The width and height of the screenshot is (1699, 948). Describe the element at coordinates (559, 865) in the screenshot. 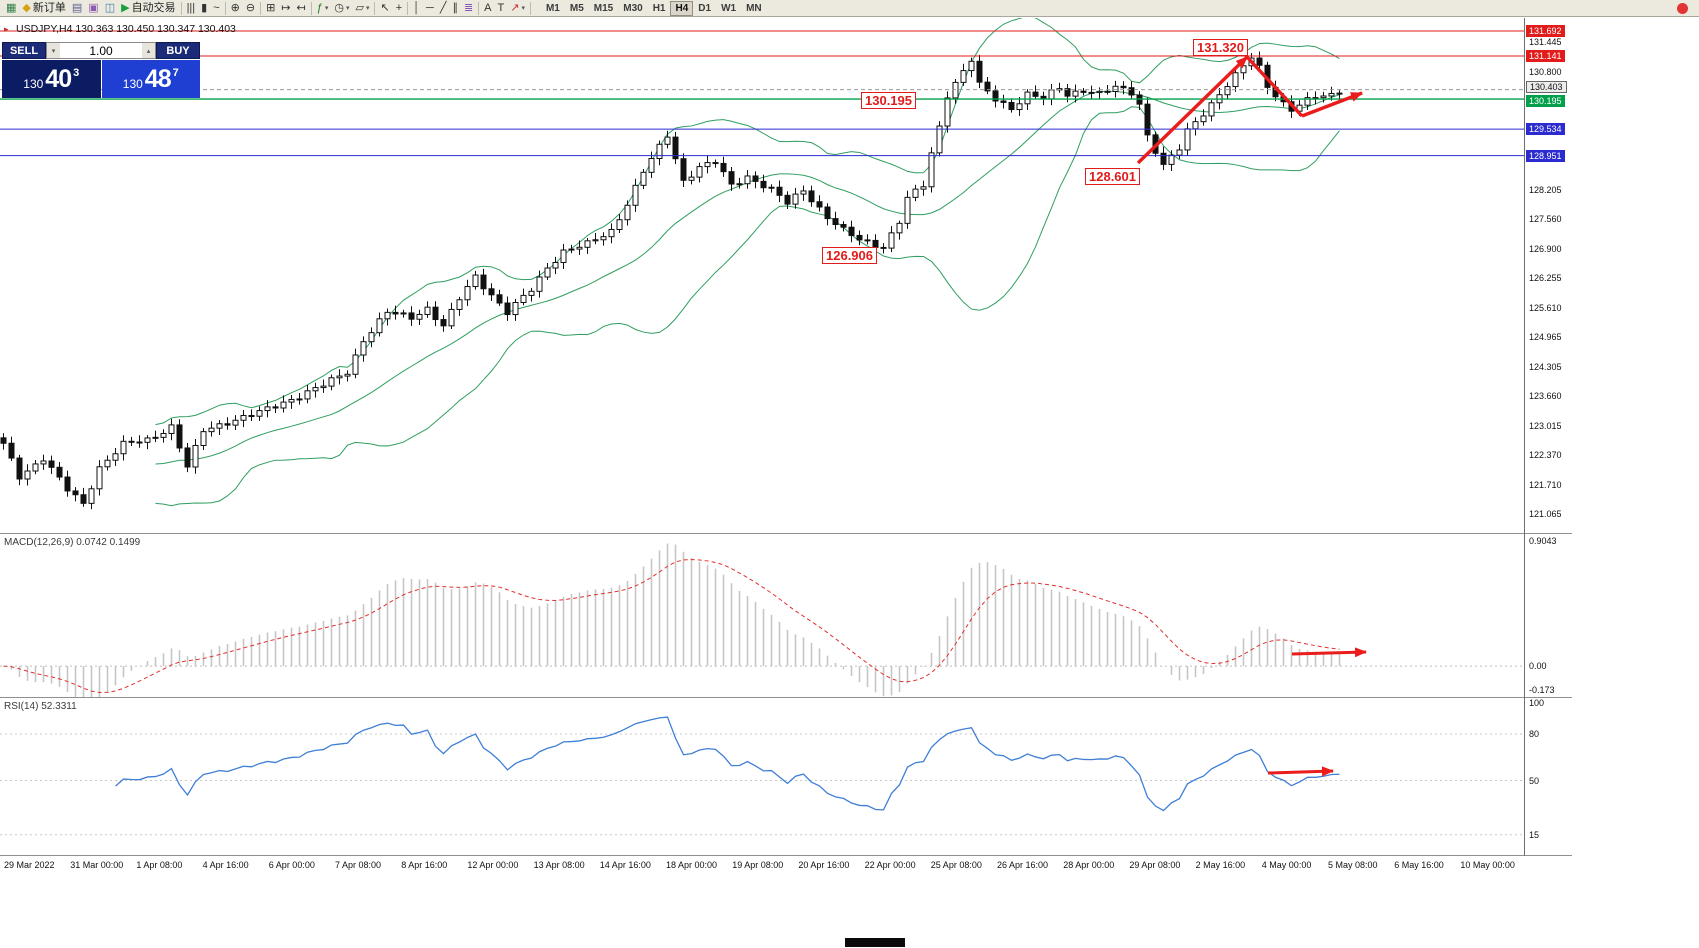

I see `date-axis-label: 13 Apr 08:00` at that location.